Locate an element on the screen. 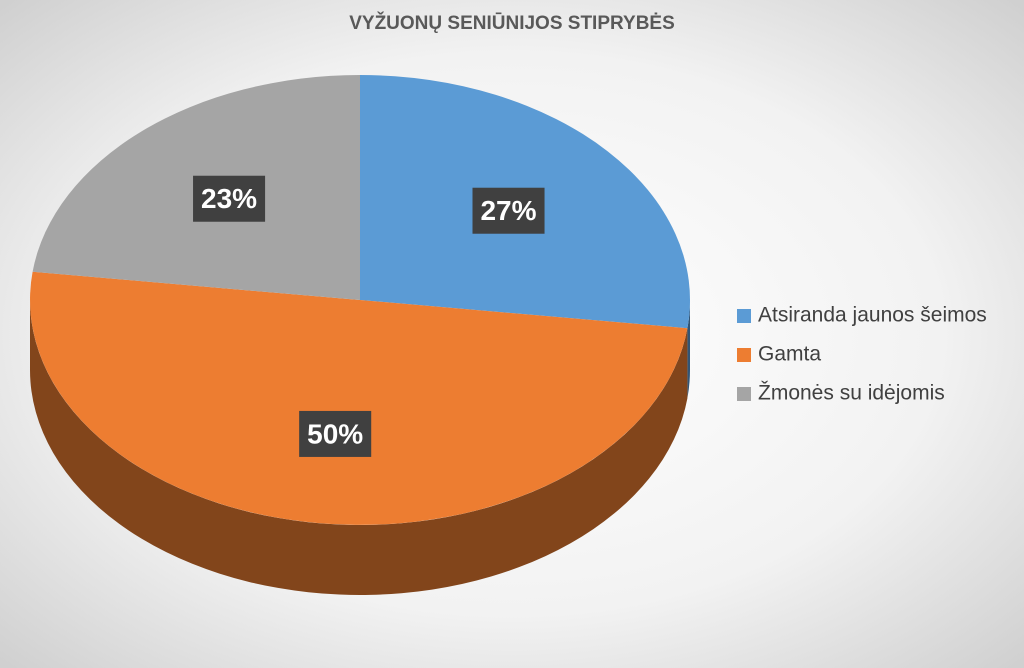 The image size is (1024, 668). data-label-text: 50% is located at coordinates (335, 433).